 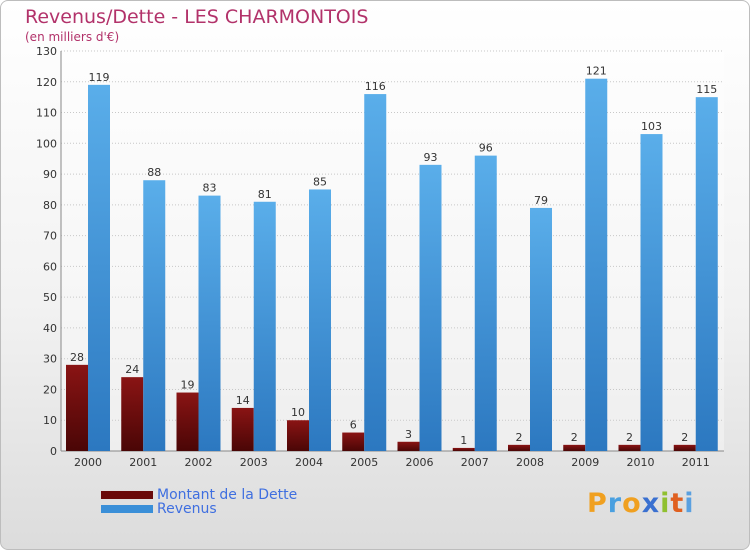 What do you see at coordinates (651, 126) in the screenshot?
I see `data-label-revenus: 103` at bounding box center [651, 126].